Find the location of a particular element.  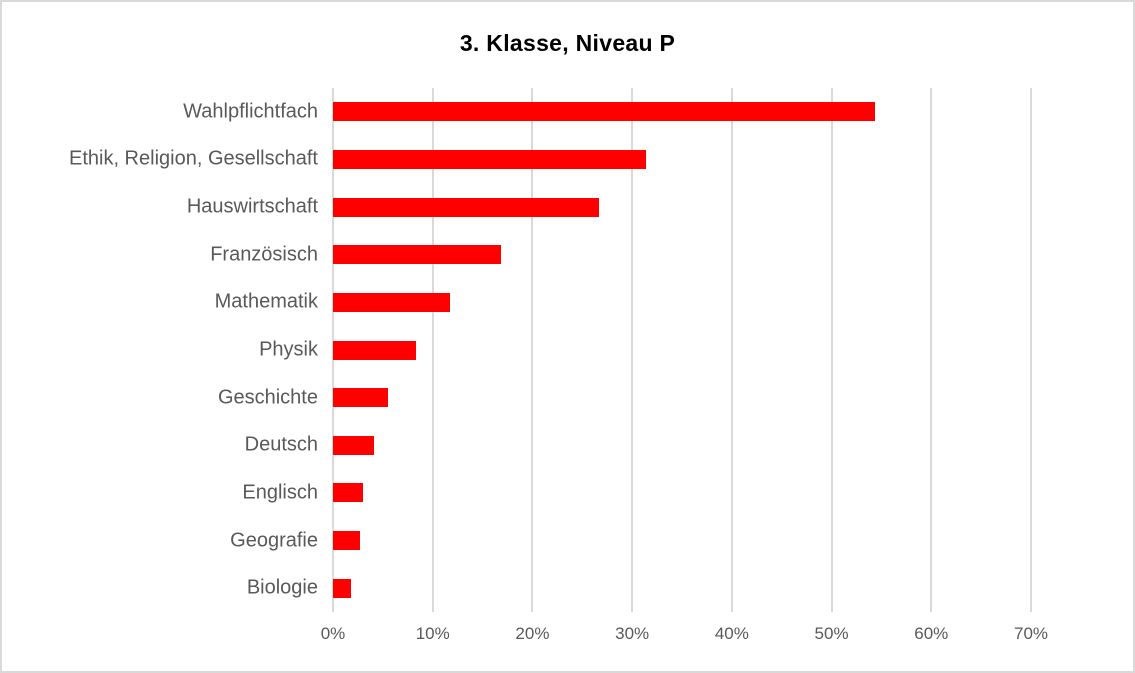

bar-wahlpflichtfach is located at coordinates (604, 112).